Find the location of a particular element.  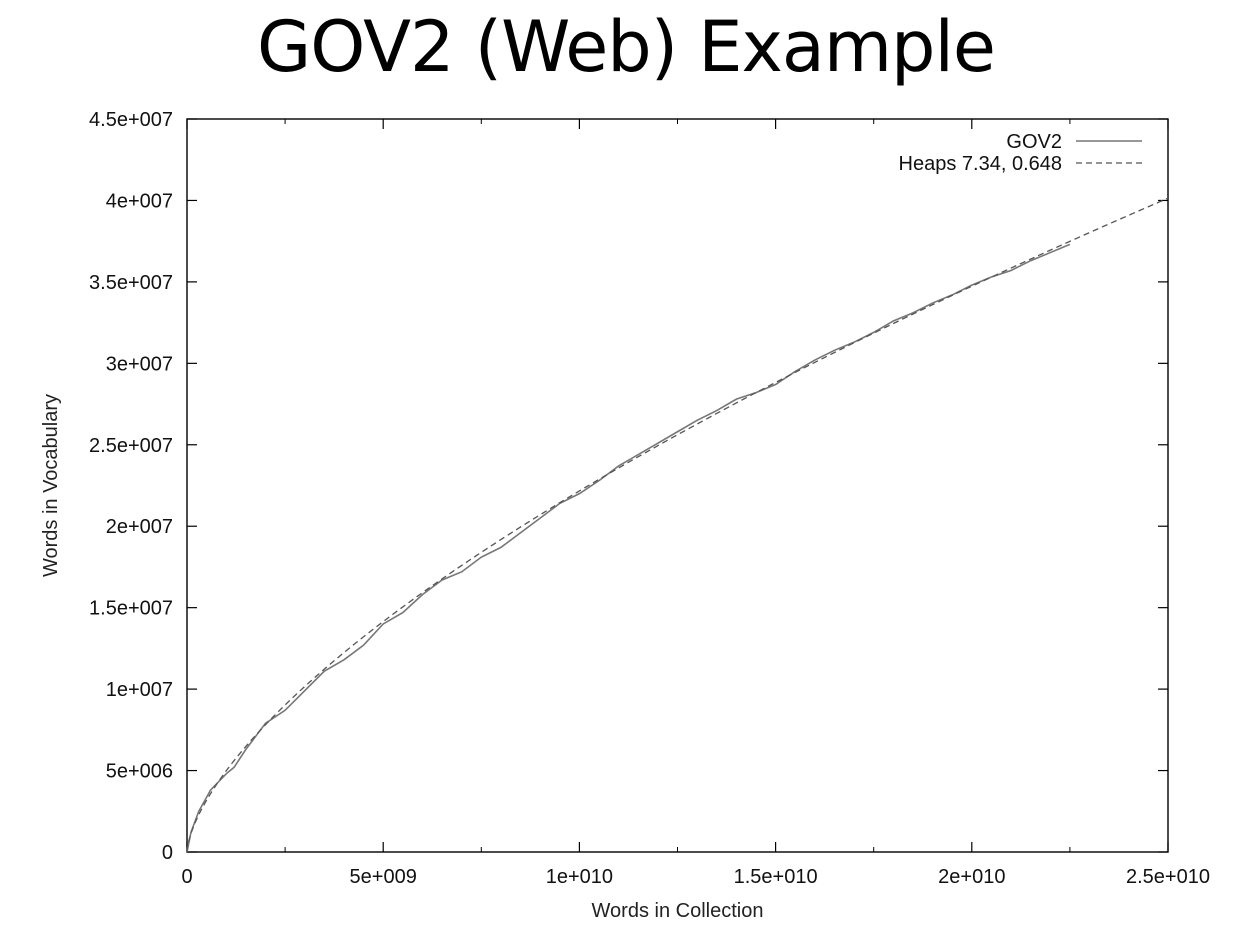

x-tick-label: 1.5e+010 is located at coordinates (776, 877).